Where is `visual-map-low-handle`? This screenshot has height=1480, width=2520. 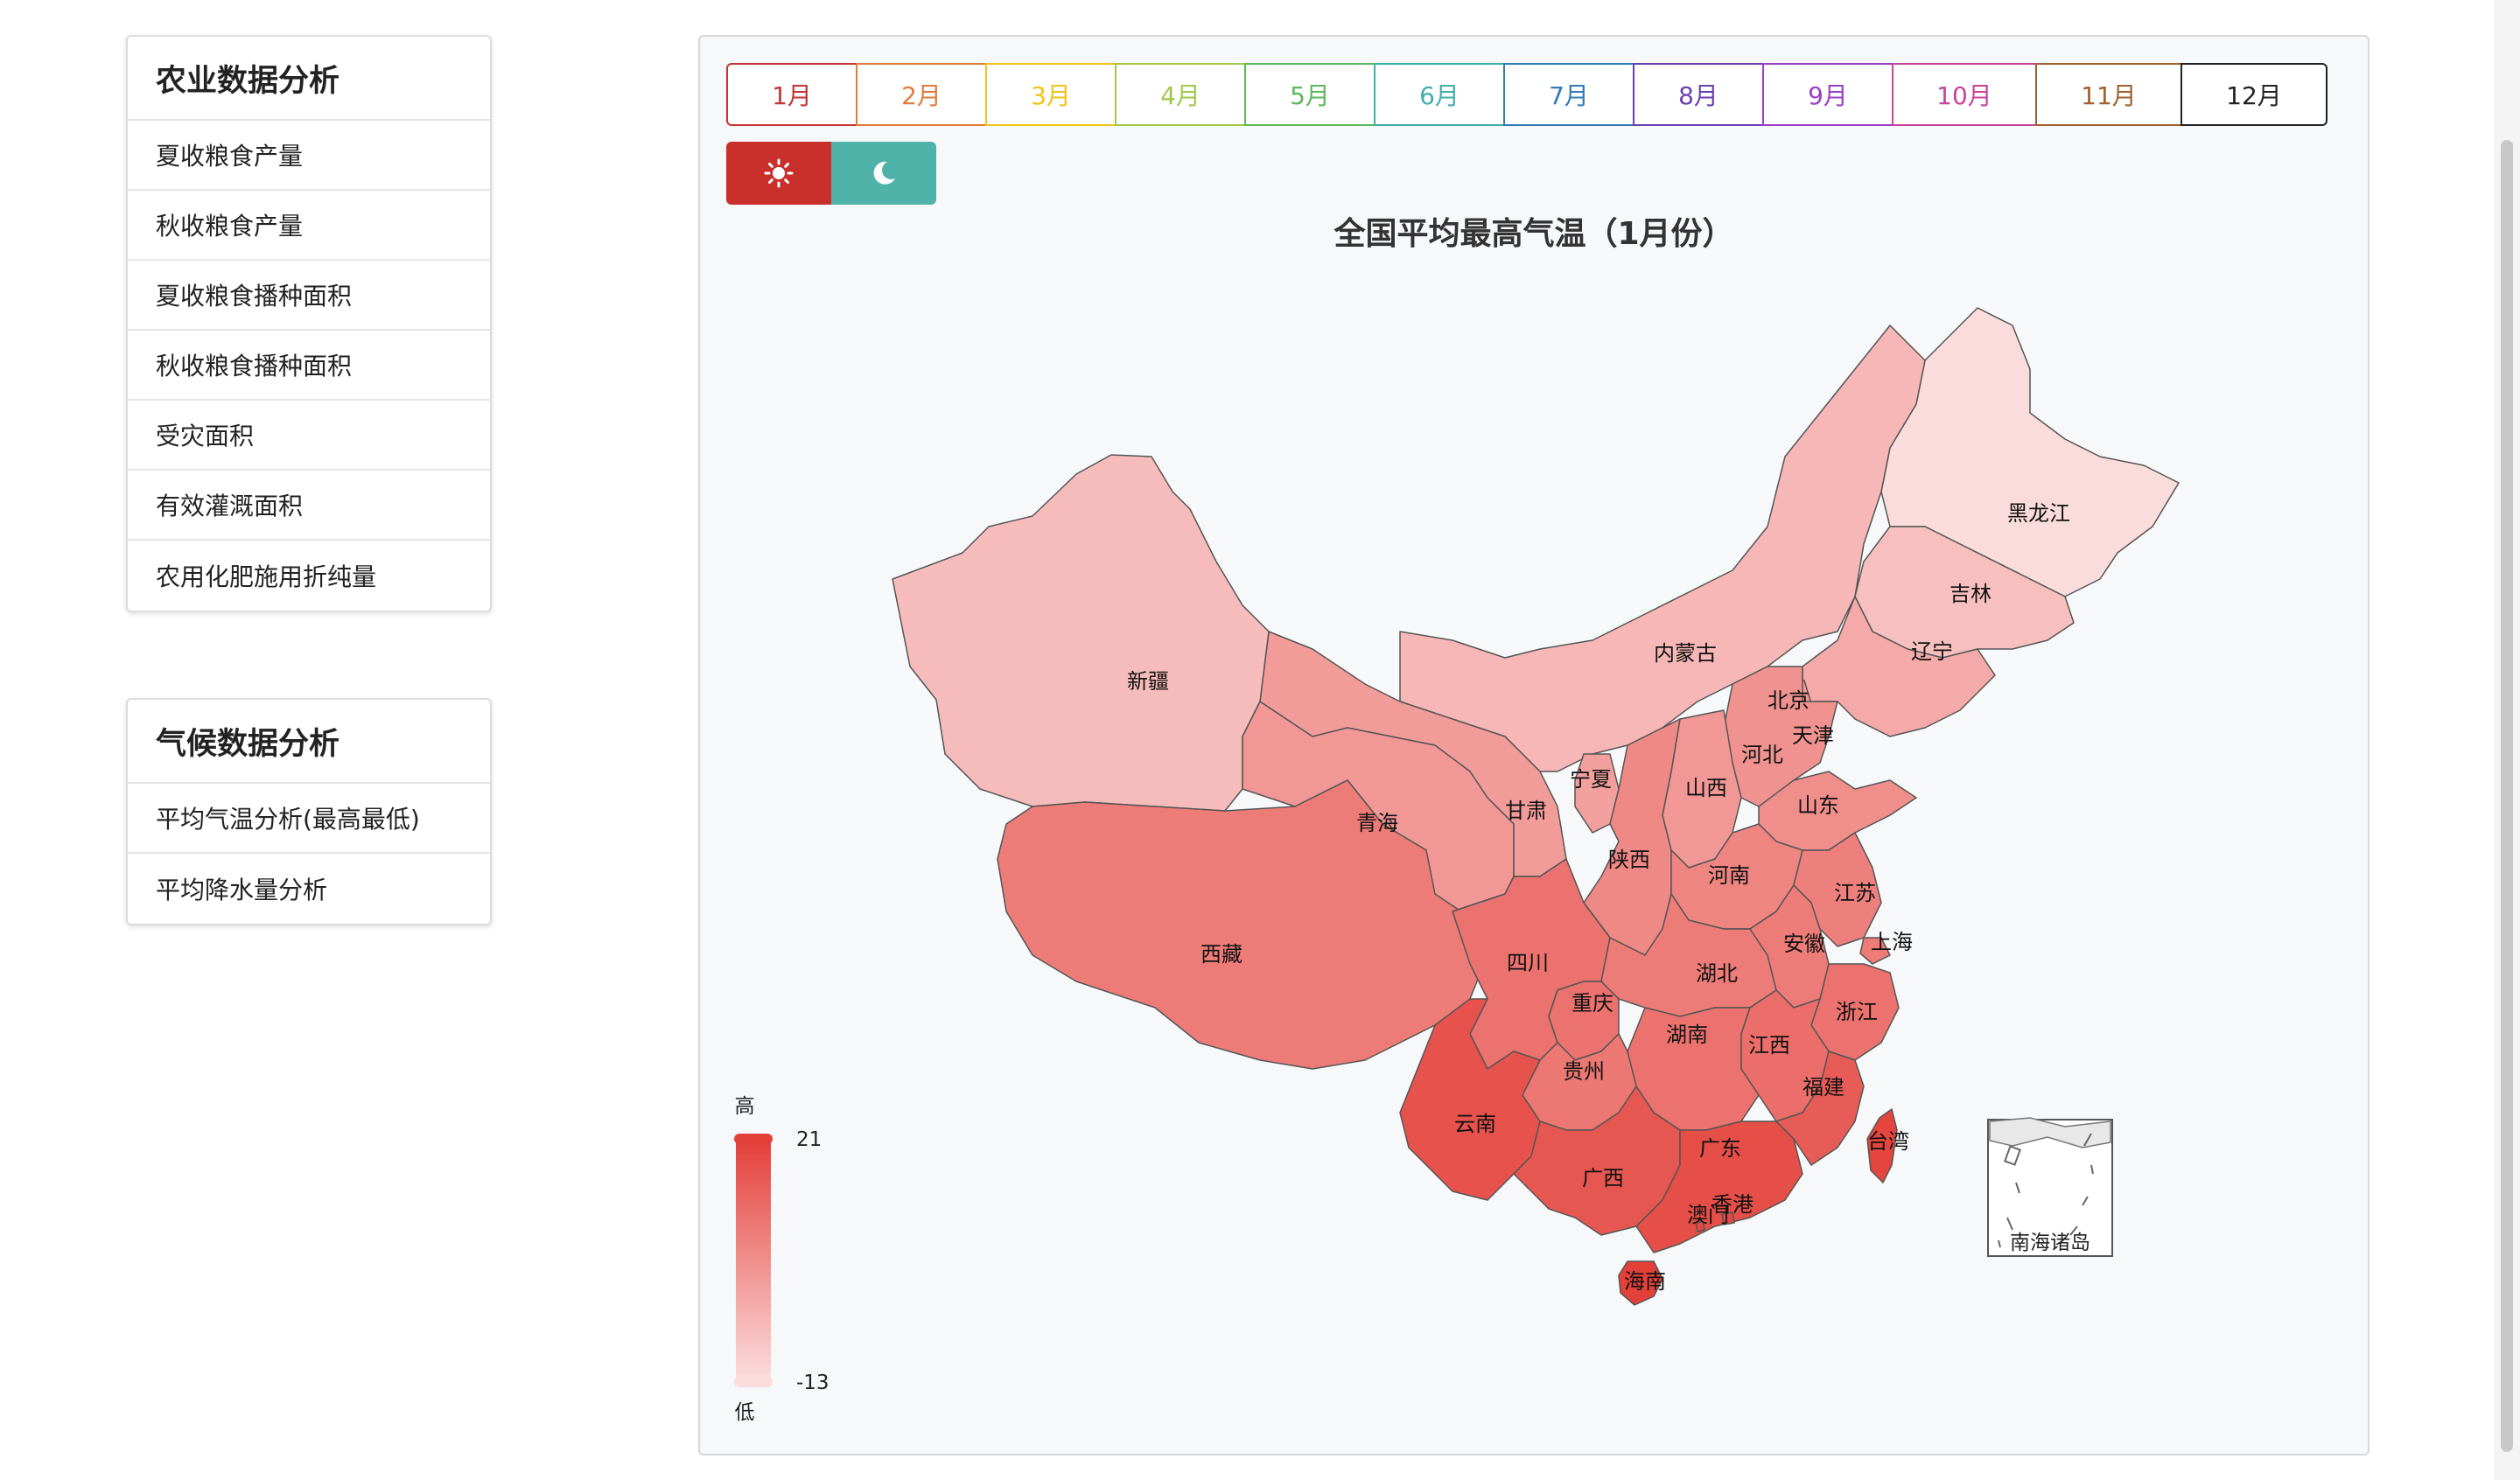
visual-map-low-handle is located at coordinates (753, 1382).